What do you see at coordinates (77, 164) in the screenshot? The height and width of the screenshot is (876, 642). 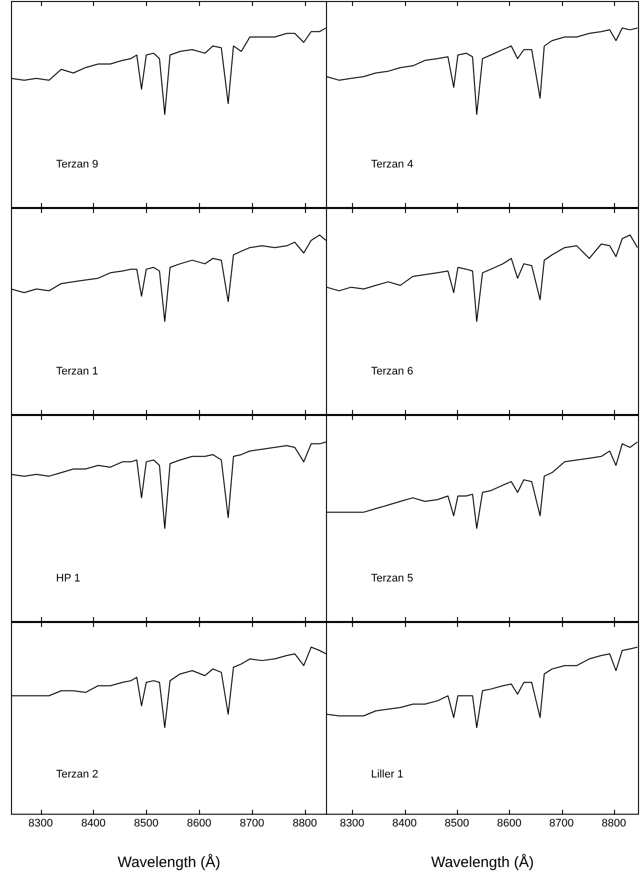 I see `annotation: Terzan 9` at bounding box center [77, 164].